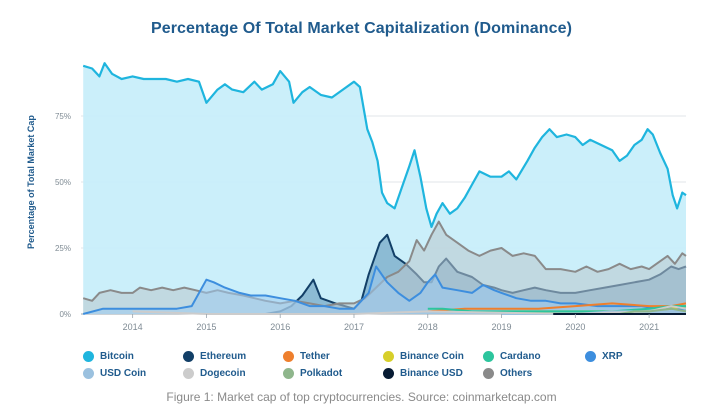 This screenshot has width=723, height=418. I want to click on legend-label: Dogecoin, so click(223, 373).